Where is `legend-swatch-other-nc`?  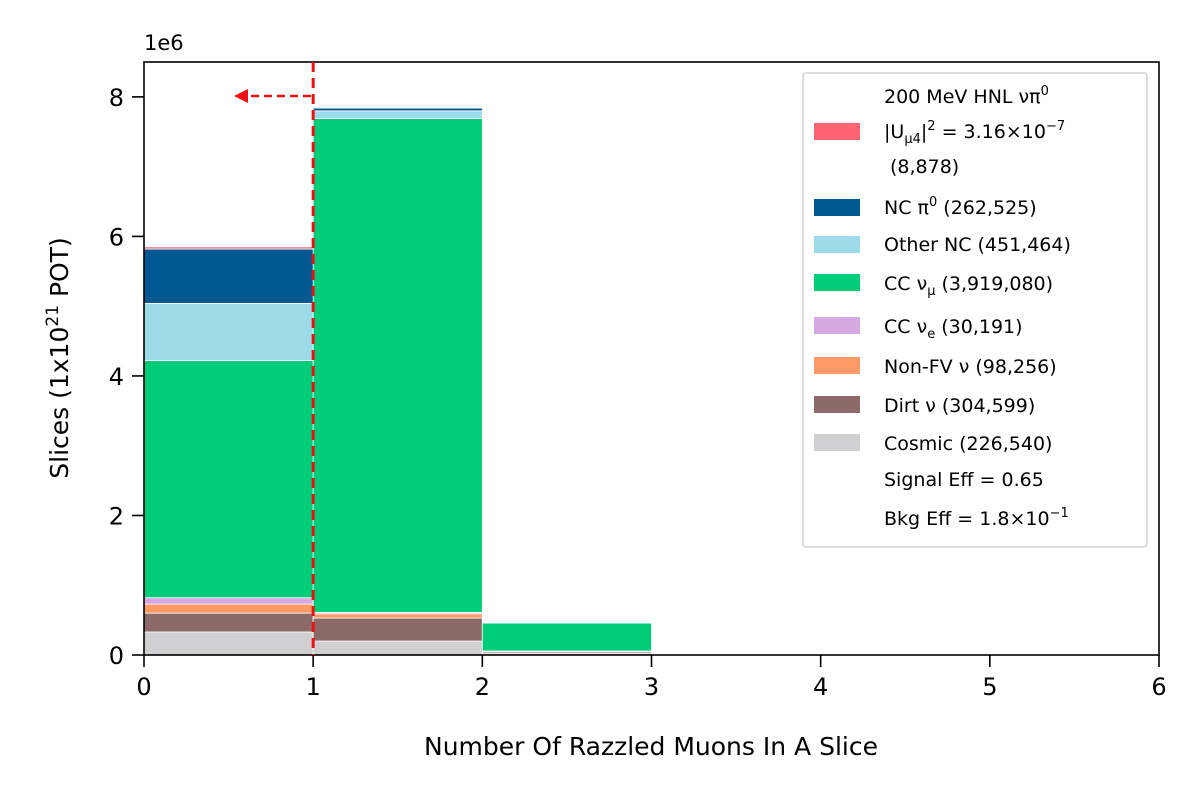 legend-swatch-other-nc is located at coordinates (837, 244).